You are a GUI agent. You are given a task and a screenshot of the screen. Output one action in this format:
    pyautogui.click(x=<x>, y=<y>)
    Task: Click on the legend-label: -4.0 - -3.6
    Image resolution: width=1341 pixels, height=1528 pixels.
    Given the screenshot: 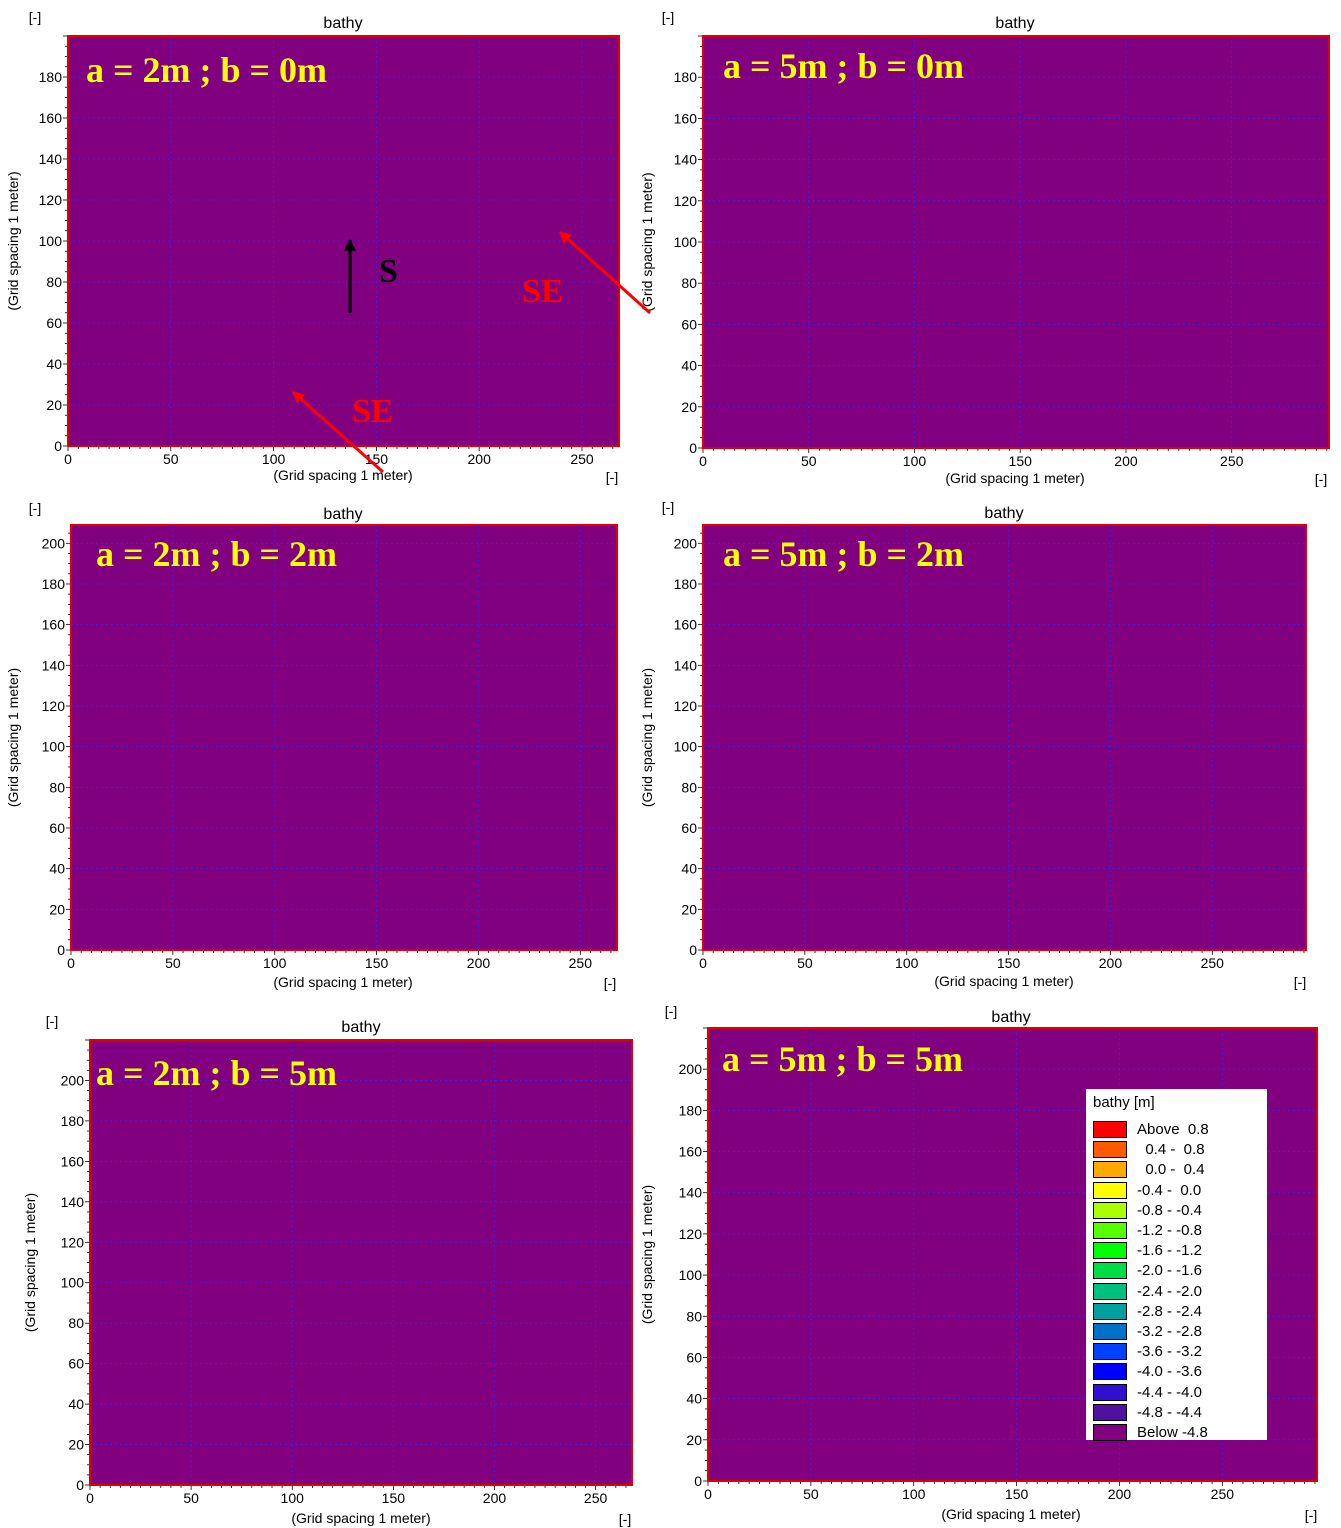 What is the action you would take?
    pyautogui.click(x=1170, y=1372)
    